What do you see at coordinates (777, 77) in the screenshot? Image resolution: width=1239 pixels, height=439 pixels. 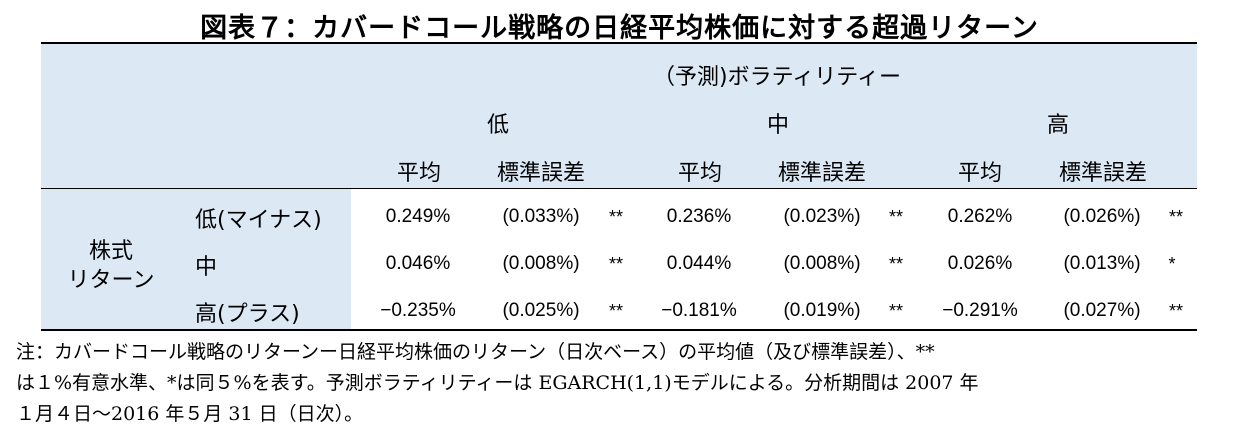 I see `volatility-group-header: （予測)ボラティリティー` at bounding box center [777, 77].